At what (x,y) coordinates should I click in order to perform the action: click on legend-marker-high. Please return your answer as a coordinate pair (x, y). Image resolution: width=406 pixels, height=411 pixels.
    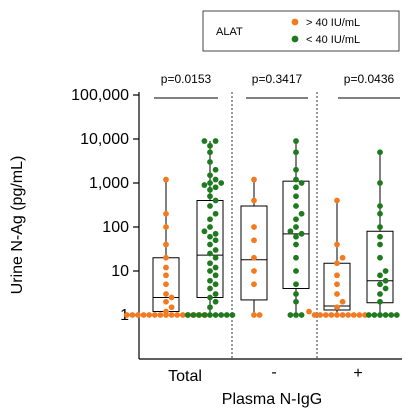
    Looking at the image, I should click on (295, 22).